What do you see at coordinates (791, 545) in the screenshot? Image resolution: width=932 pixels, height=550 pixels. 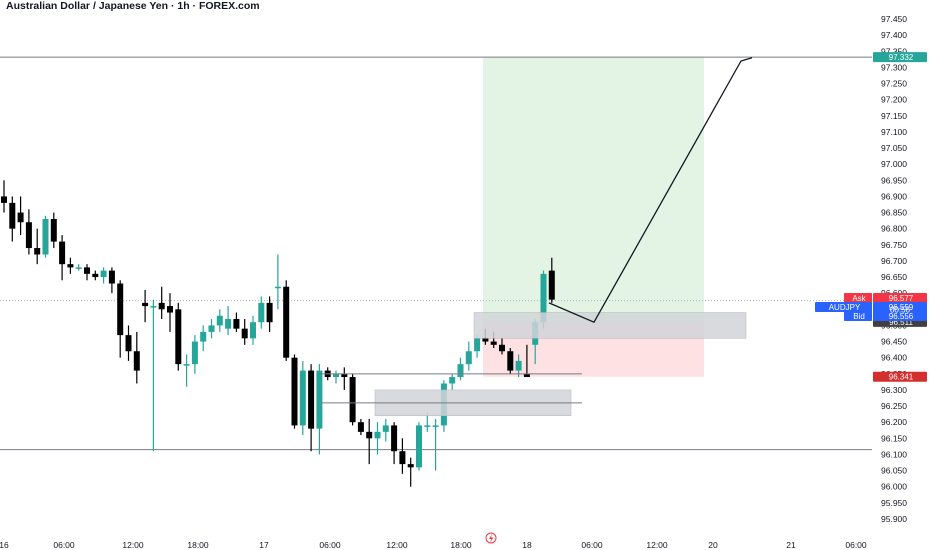 I see `time-tick-label: 21` at bounding box center [791, 545].